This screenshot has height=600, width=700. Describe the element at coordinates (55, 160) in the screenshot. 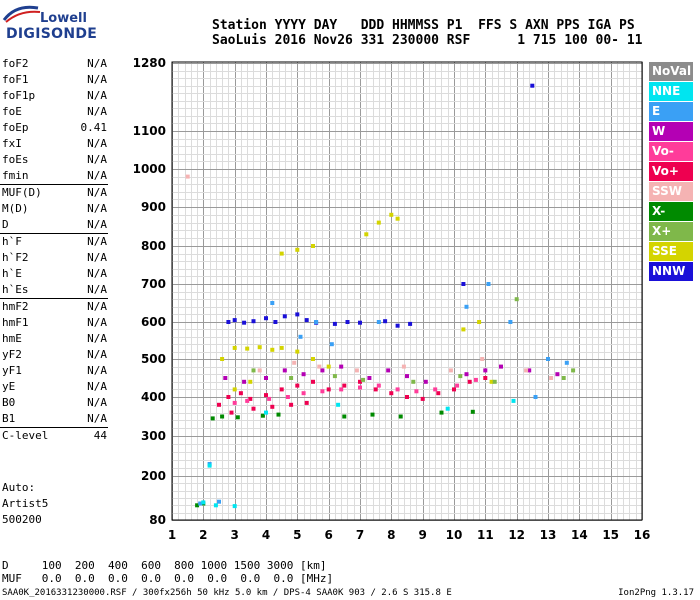

I see `param-row: foEs N/A` at that location.